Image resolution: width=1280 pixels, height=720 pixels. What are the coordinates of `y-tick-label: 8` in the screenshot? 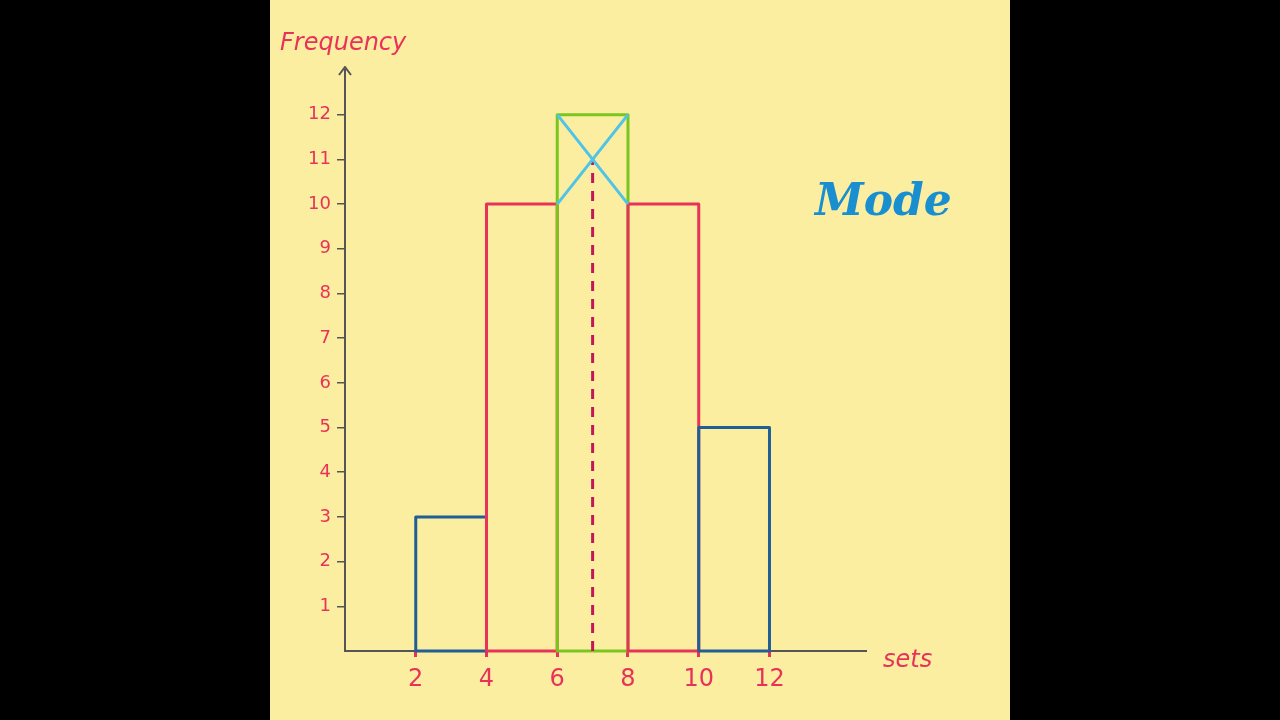 It's located at (325, 292).